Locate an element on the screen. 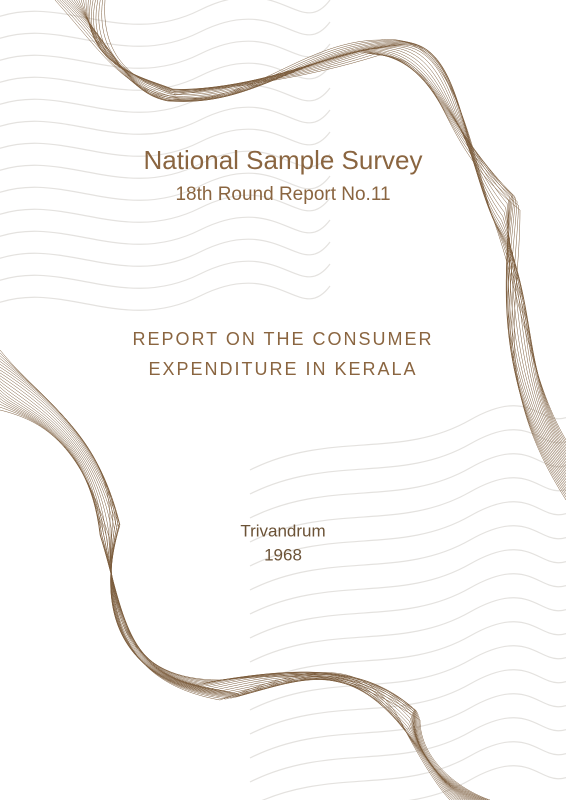 The image size is (566, 800). place: Trivandrum is located at coordinates (282, 530).